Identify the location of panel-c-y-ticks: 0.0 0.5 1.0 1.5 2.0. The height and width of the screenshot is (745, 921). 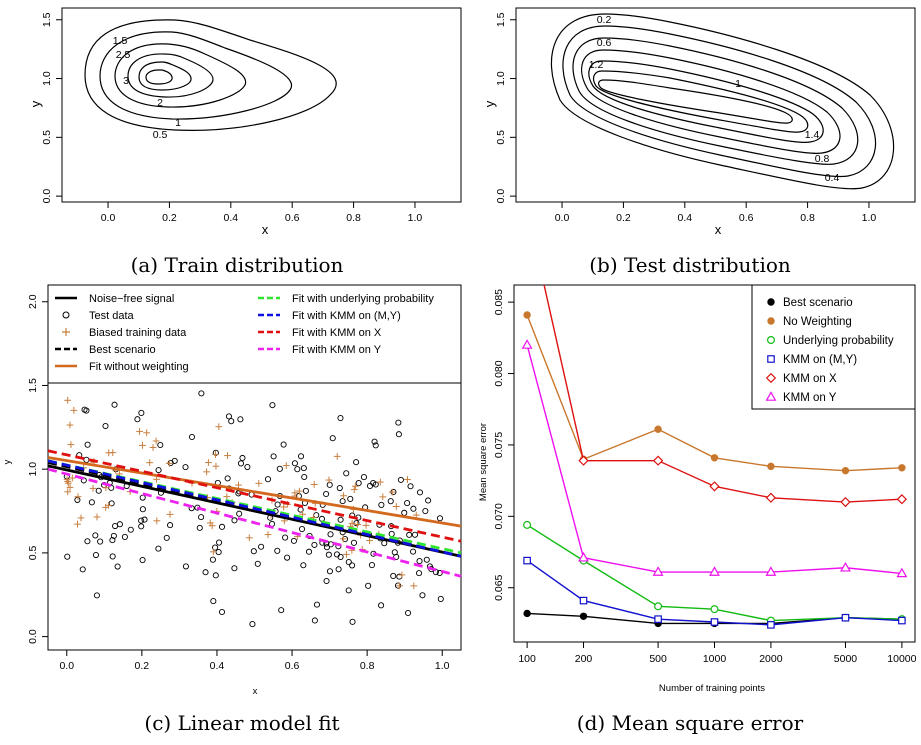
(37, 469).